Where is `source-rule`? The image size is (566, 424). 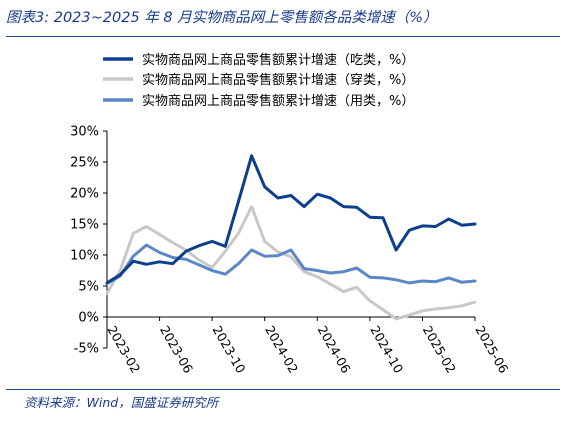
source-rule is located at coordinates (283, 389).